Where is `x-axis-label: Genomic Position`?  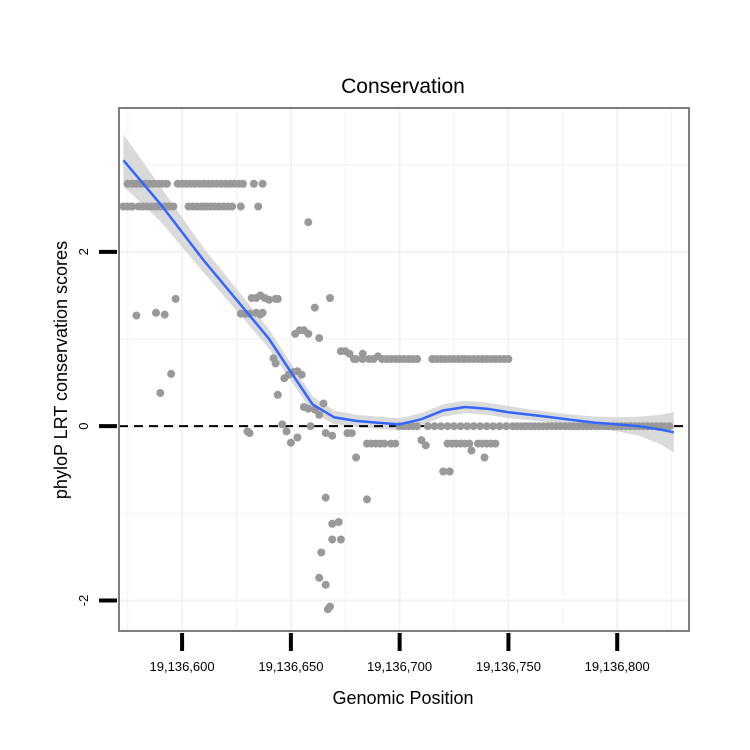
x-axis-label: Genomic Position is located at coordinates (402, 698).